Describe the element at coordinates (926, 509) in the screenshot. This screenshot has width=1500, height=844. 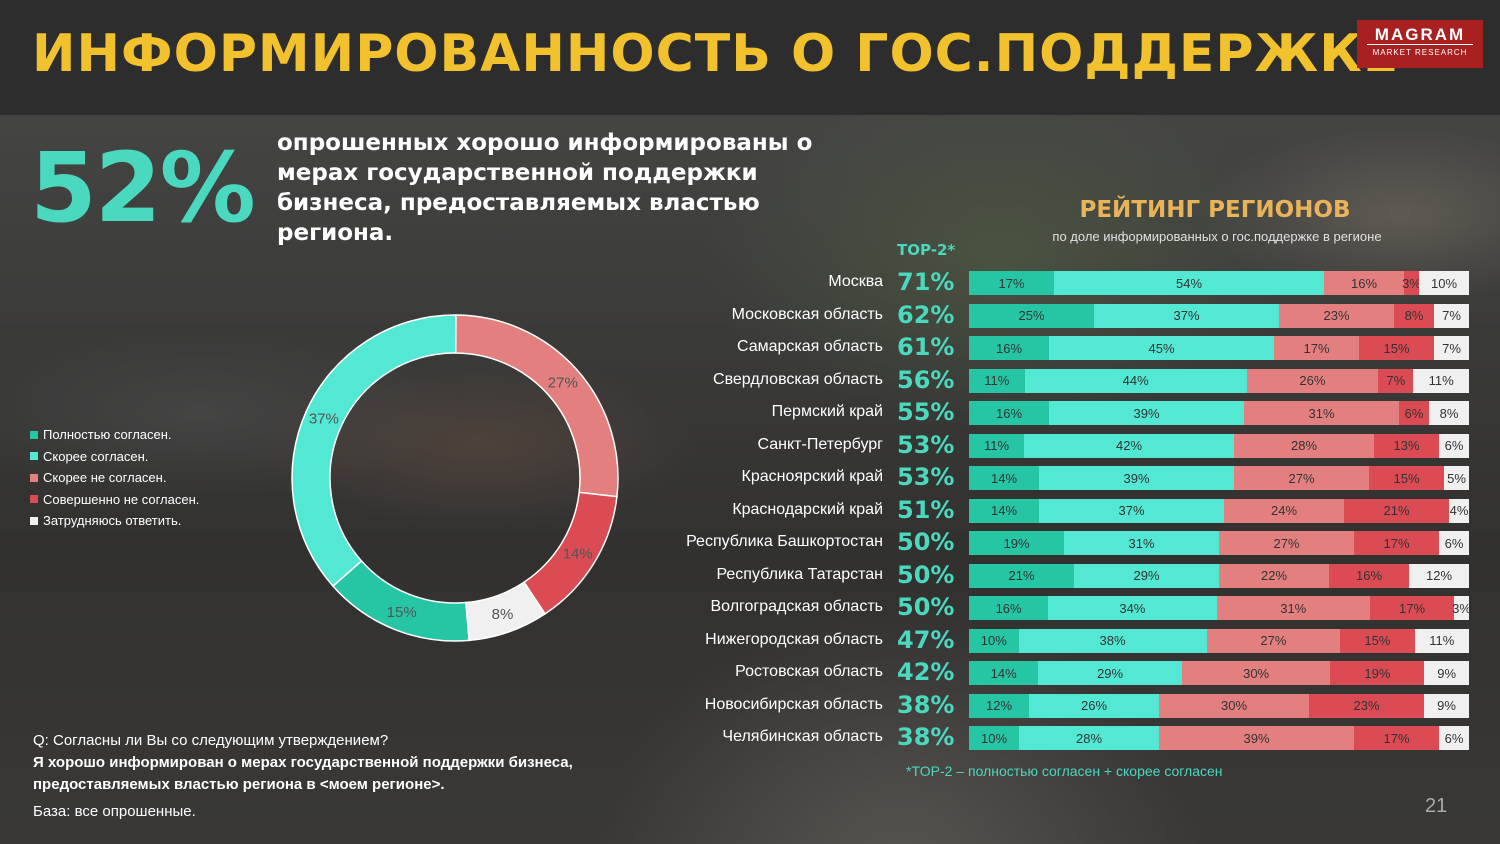
I see `top2-value: 51%` at that location.